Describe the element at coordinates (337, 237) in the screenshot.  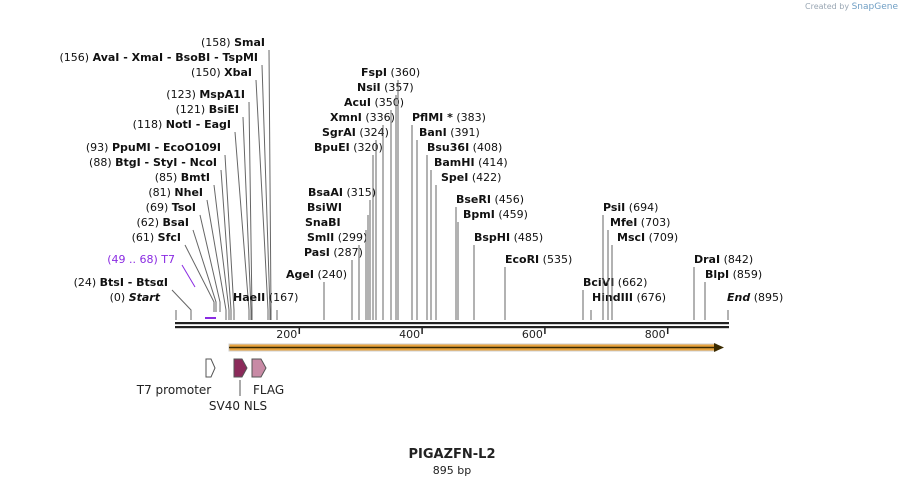
I see `site-label: SmlI (299)` at that location.